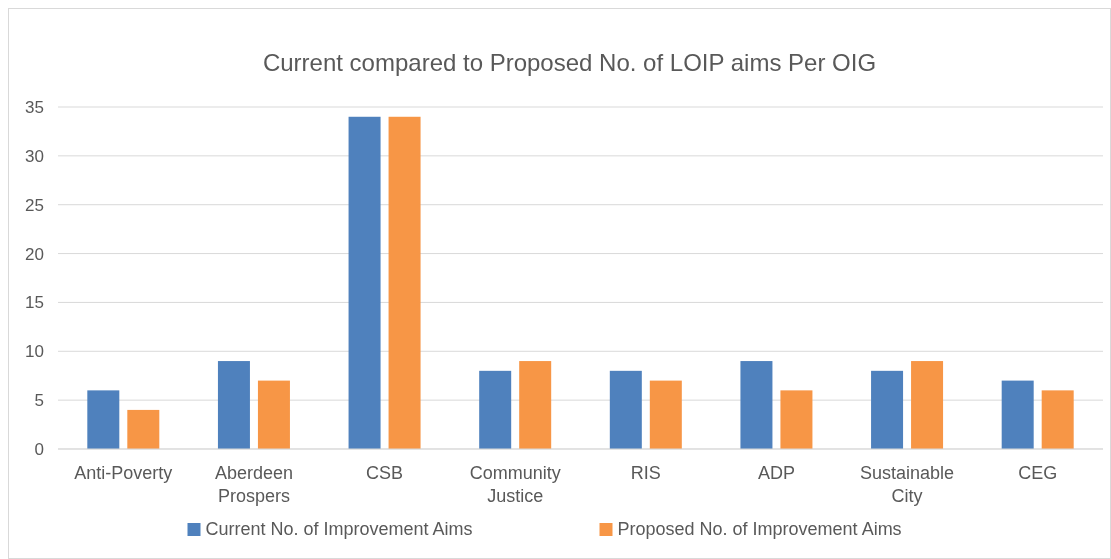  I want to click on y-tick-label: 10, so click(34, 352).